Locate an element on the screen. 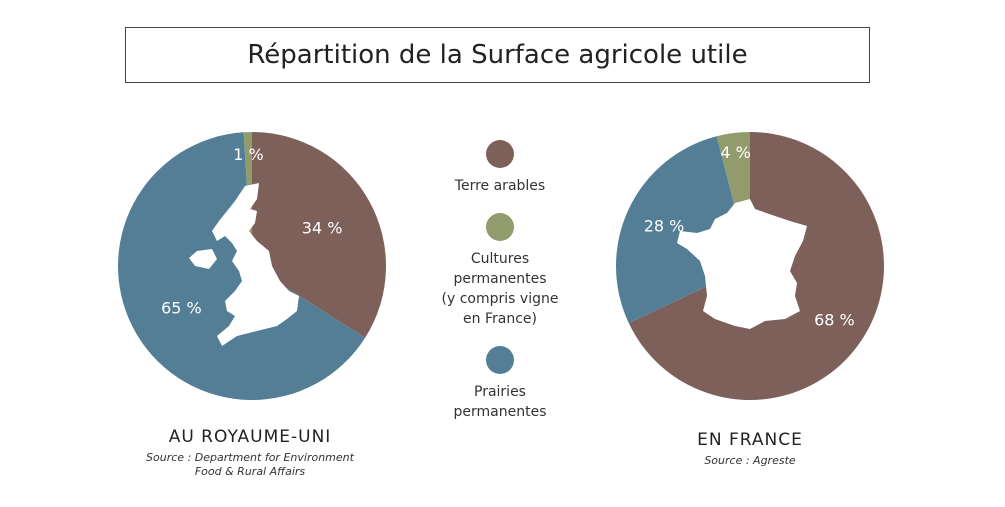 The width and height of the screenshot is (1005, 507). legend-label-prairies-line1: Prairies is located at coordinates (500, 392).